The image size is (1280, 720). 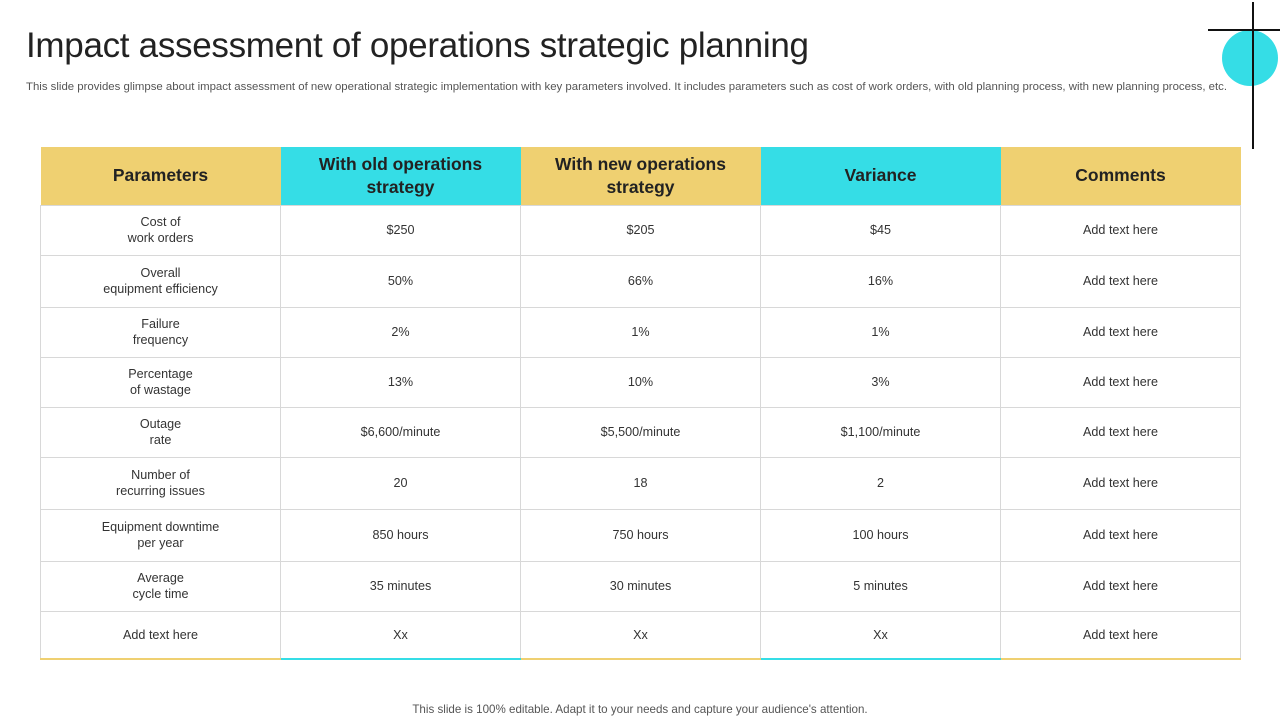 I want to click on cell-old-strategy: 35 minutes, so click(x=400, y=586).